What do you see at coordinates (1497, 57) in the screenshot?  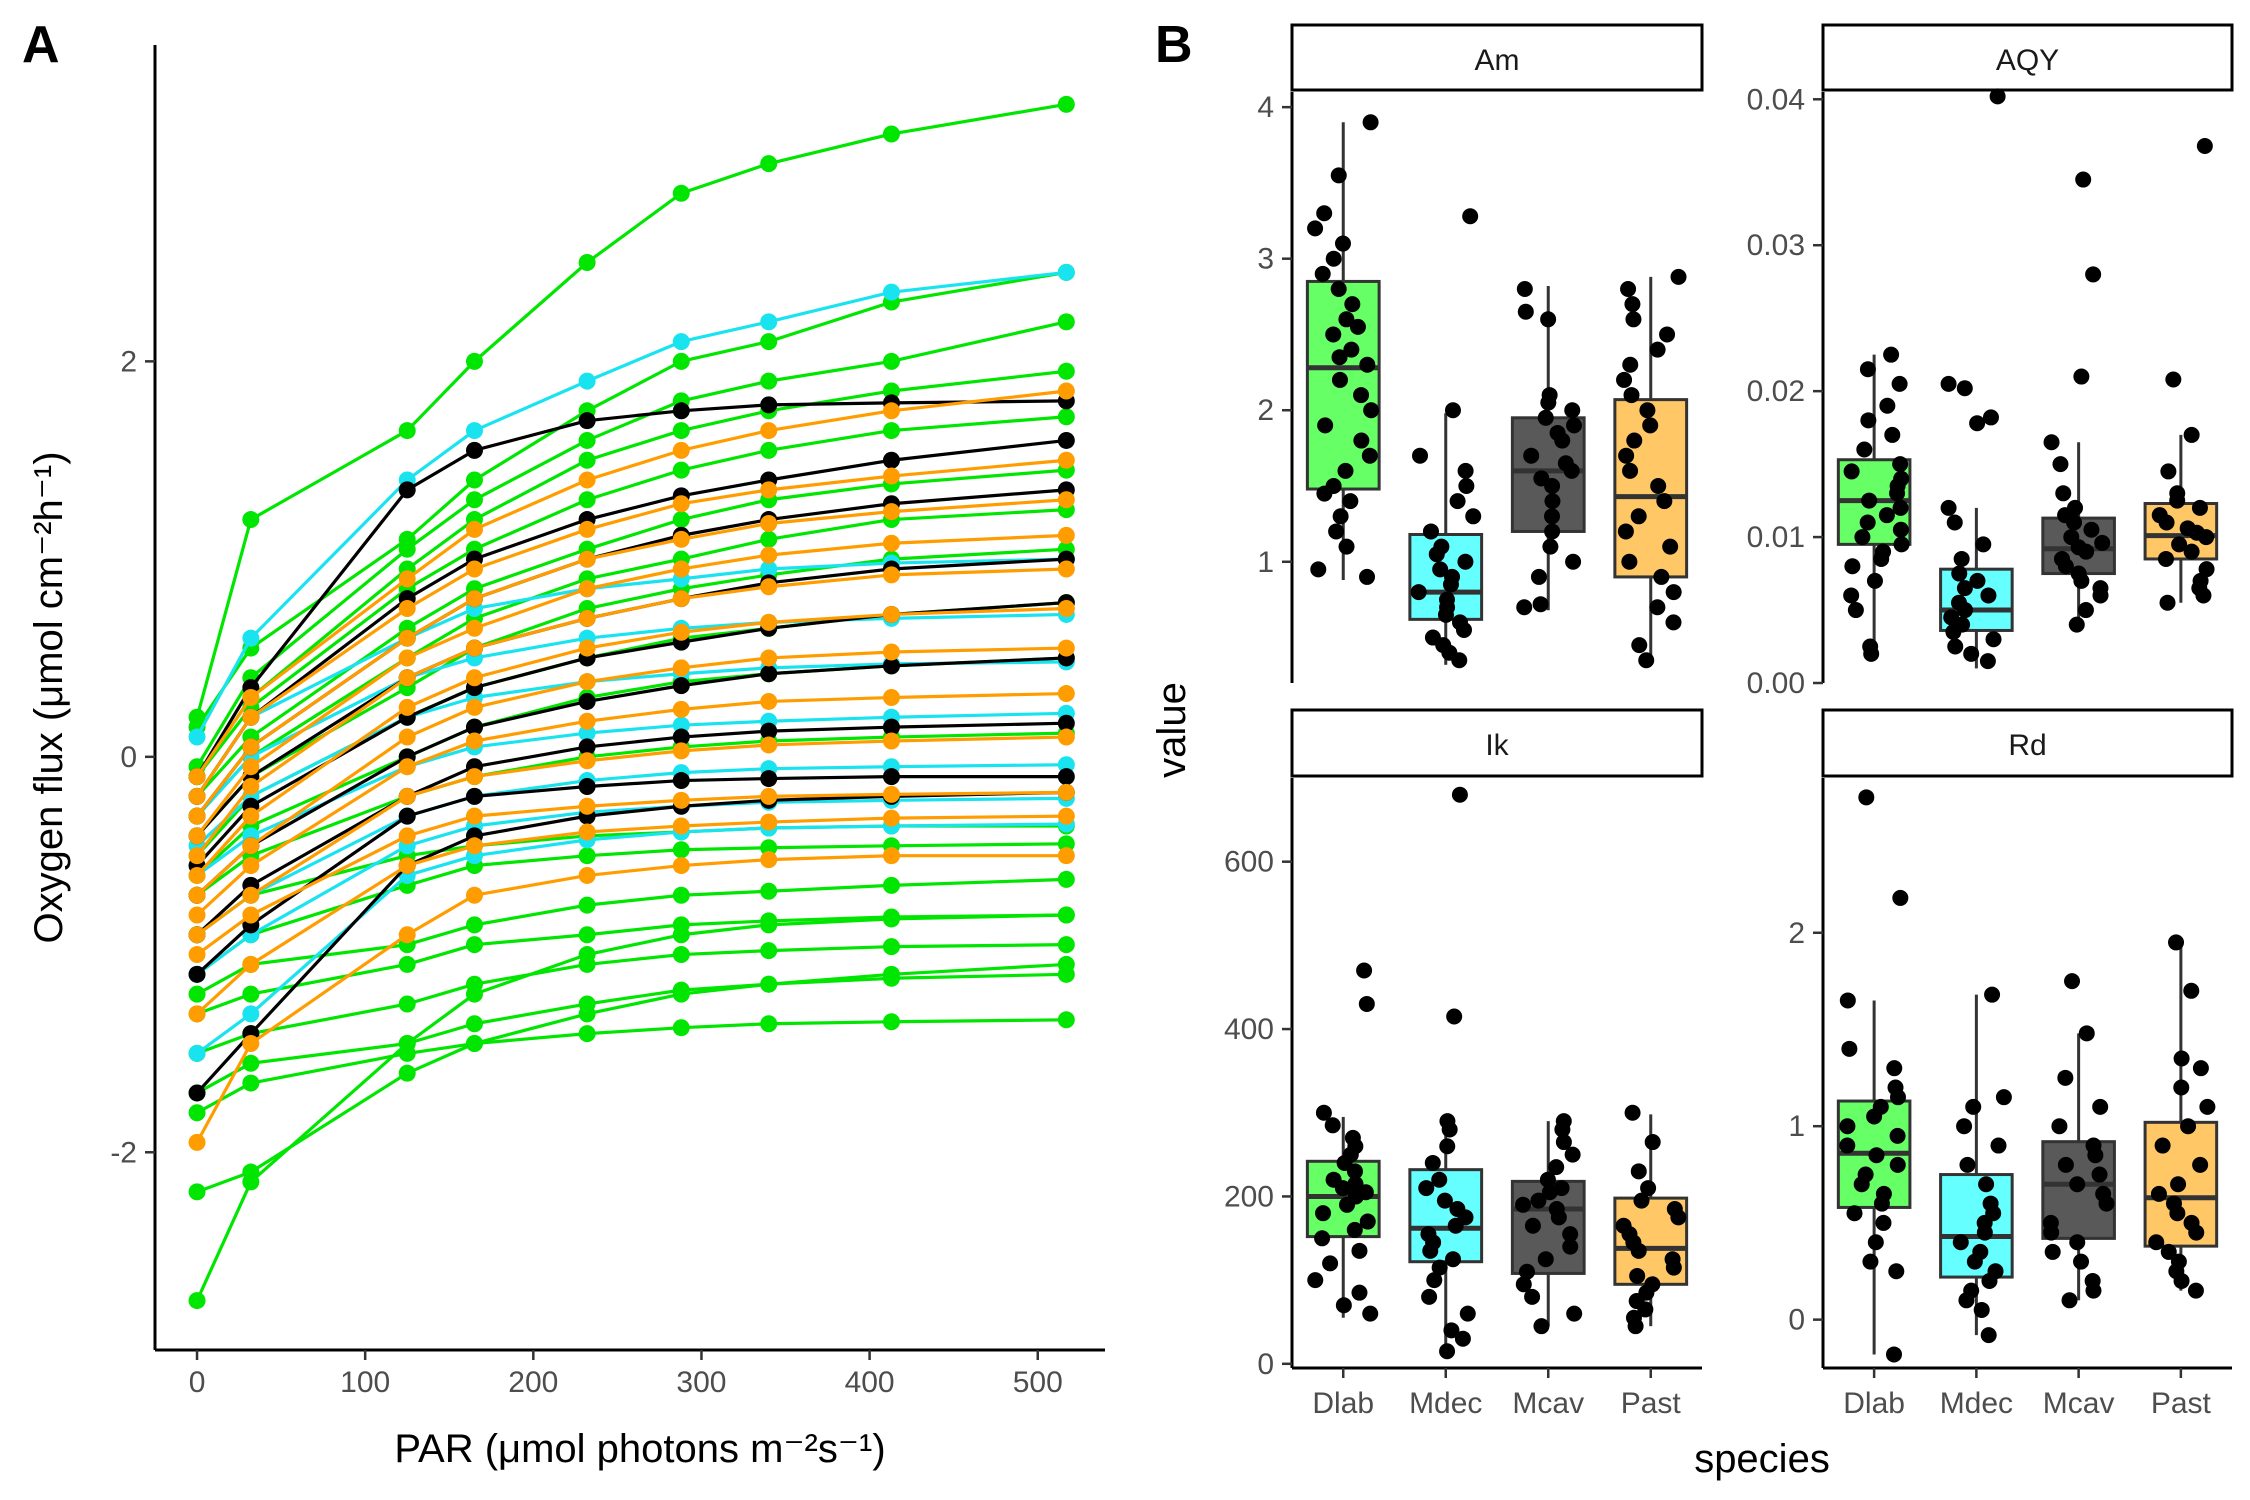 I see `facet-am-strip` at bounding box center [1497, 57].